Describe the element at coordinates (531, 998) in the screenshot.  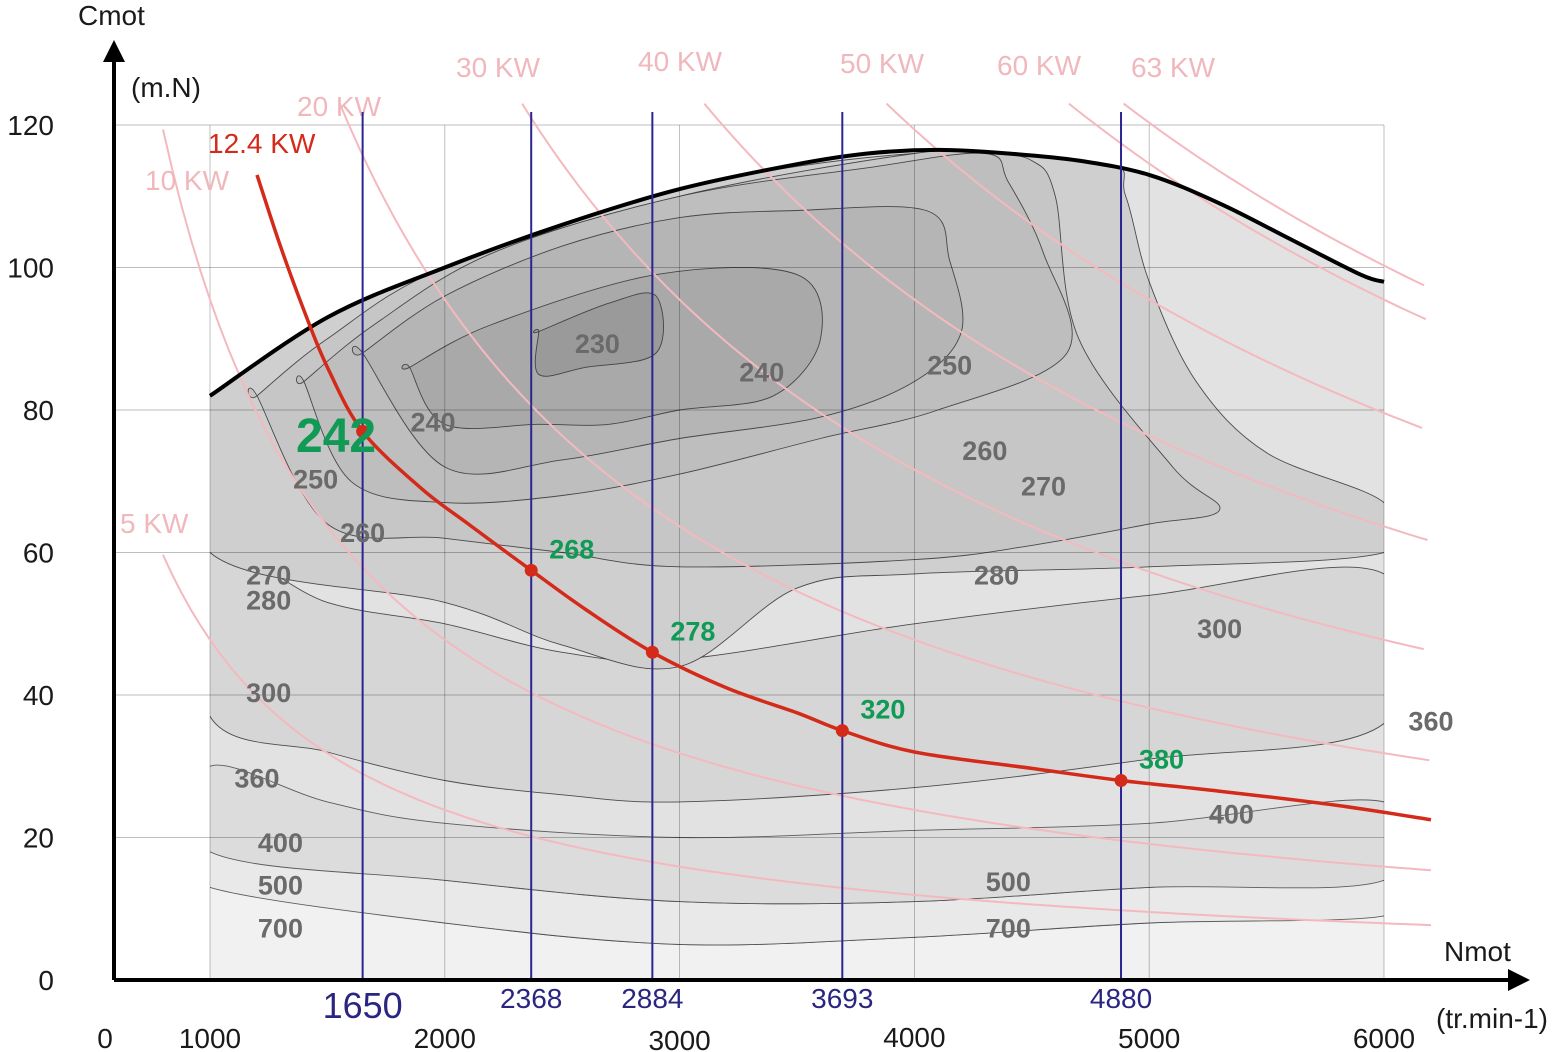
I see `rpm-marker-label-2368: 2368` at that location.